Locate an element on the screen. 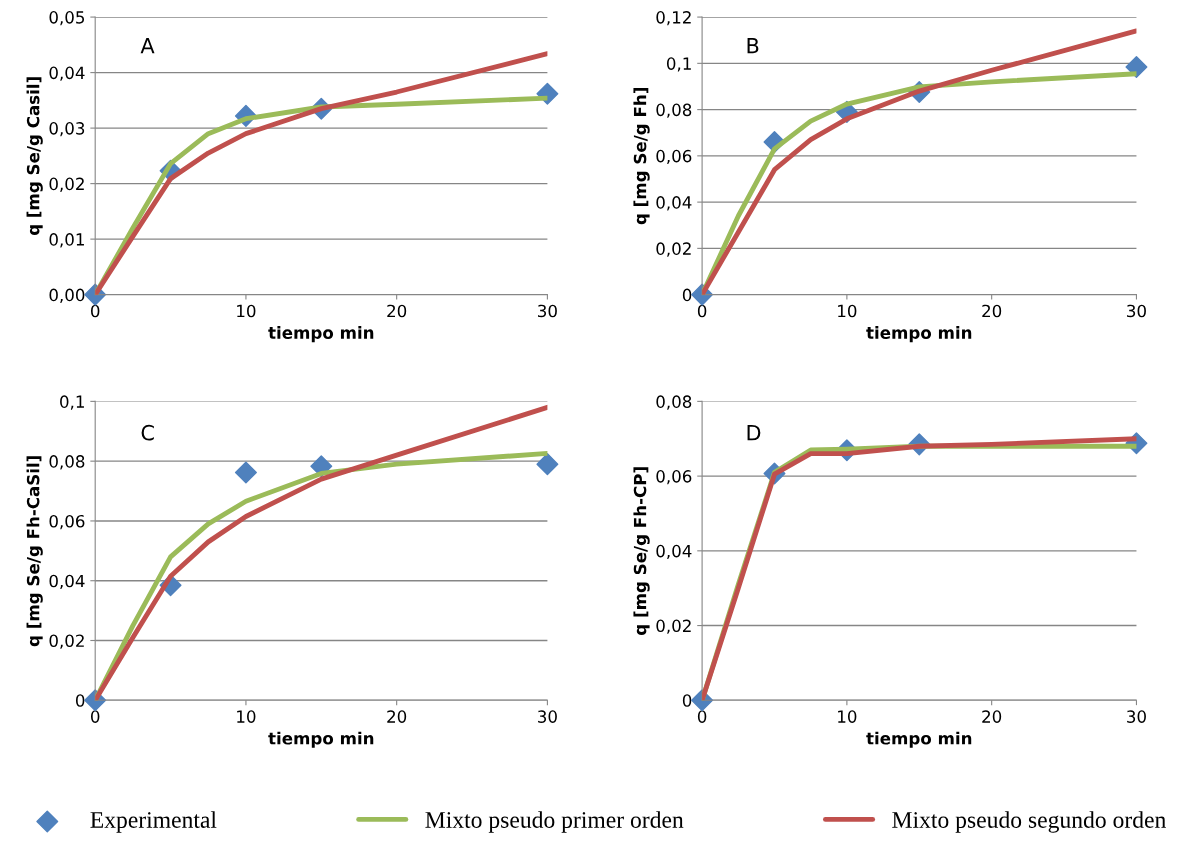  y-tick-label: 0,03 is located at coordinates (67, 129).